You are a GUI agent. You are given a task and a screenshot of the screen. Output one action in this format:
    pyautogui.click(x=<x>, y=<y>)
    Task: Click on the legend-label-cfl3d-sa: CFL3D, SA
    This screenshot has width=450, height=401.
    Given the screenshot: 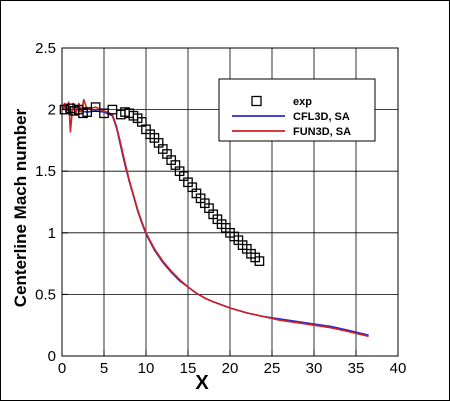 What is the action you would take?
    pyautogui.click(x=321, y=117)
    